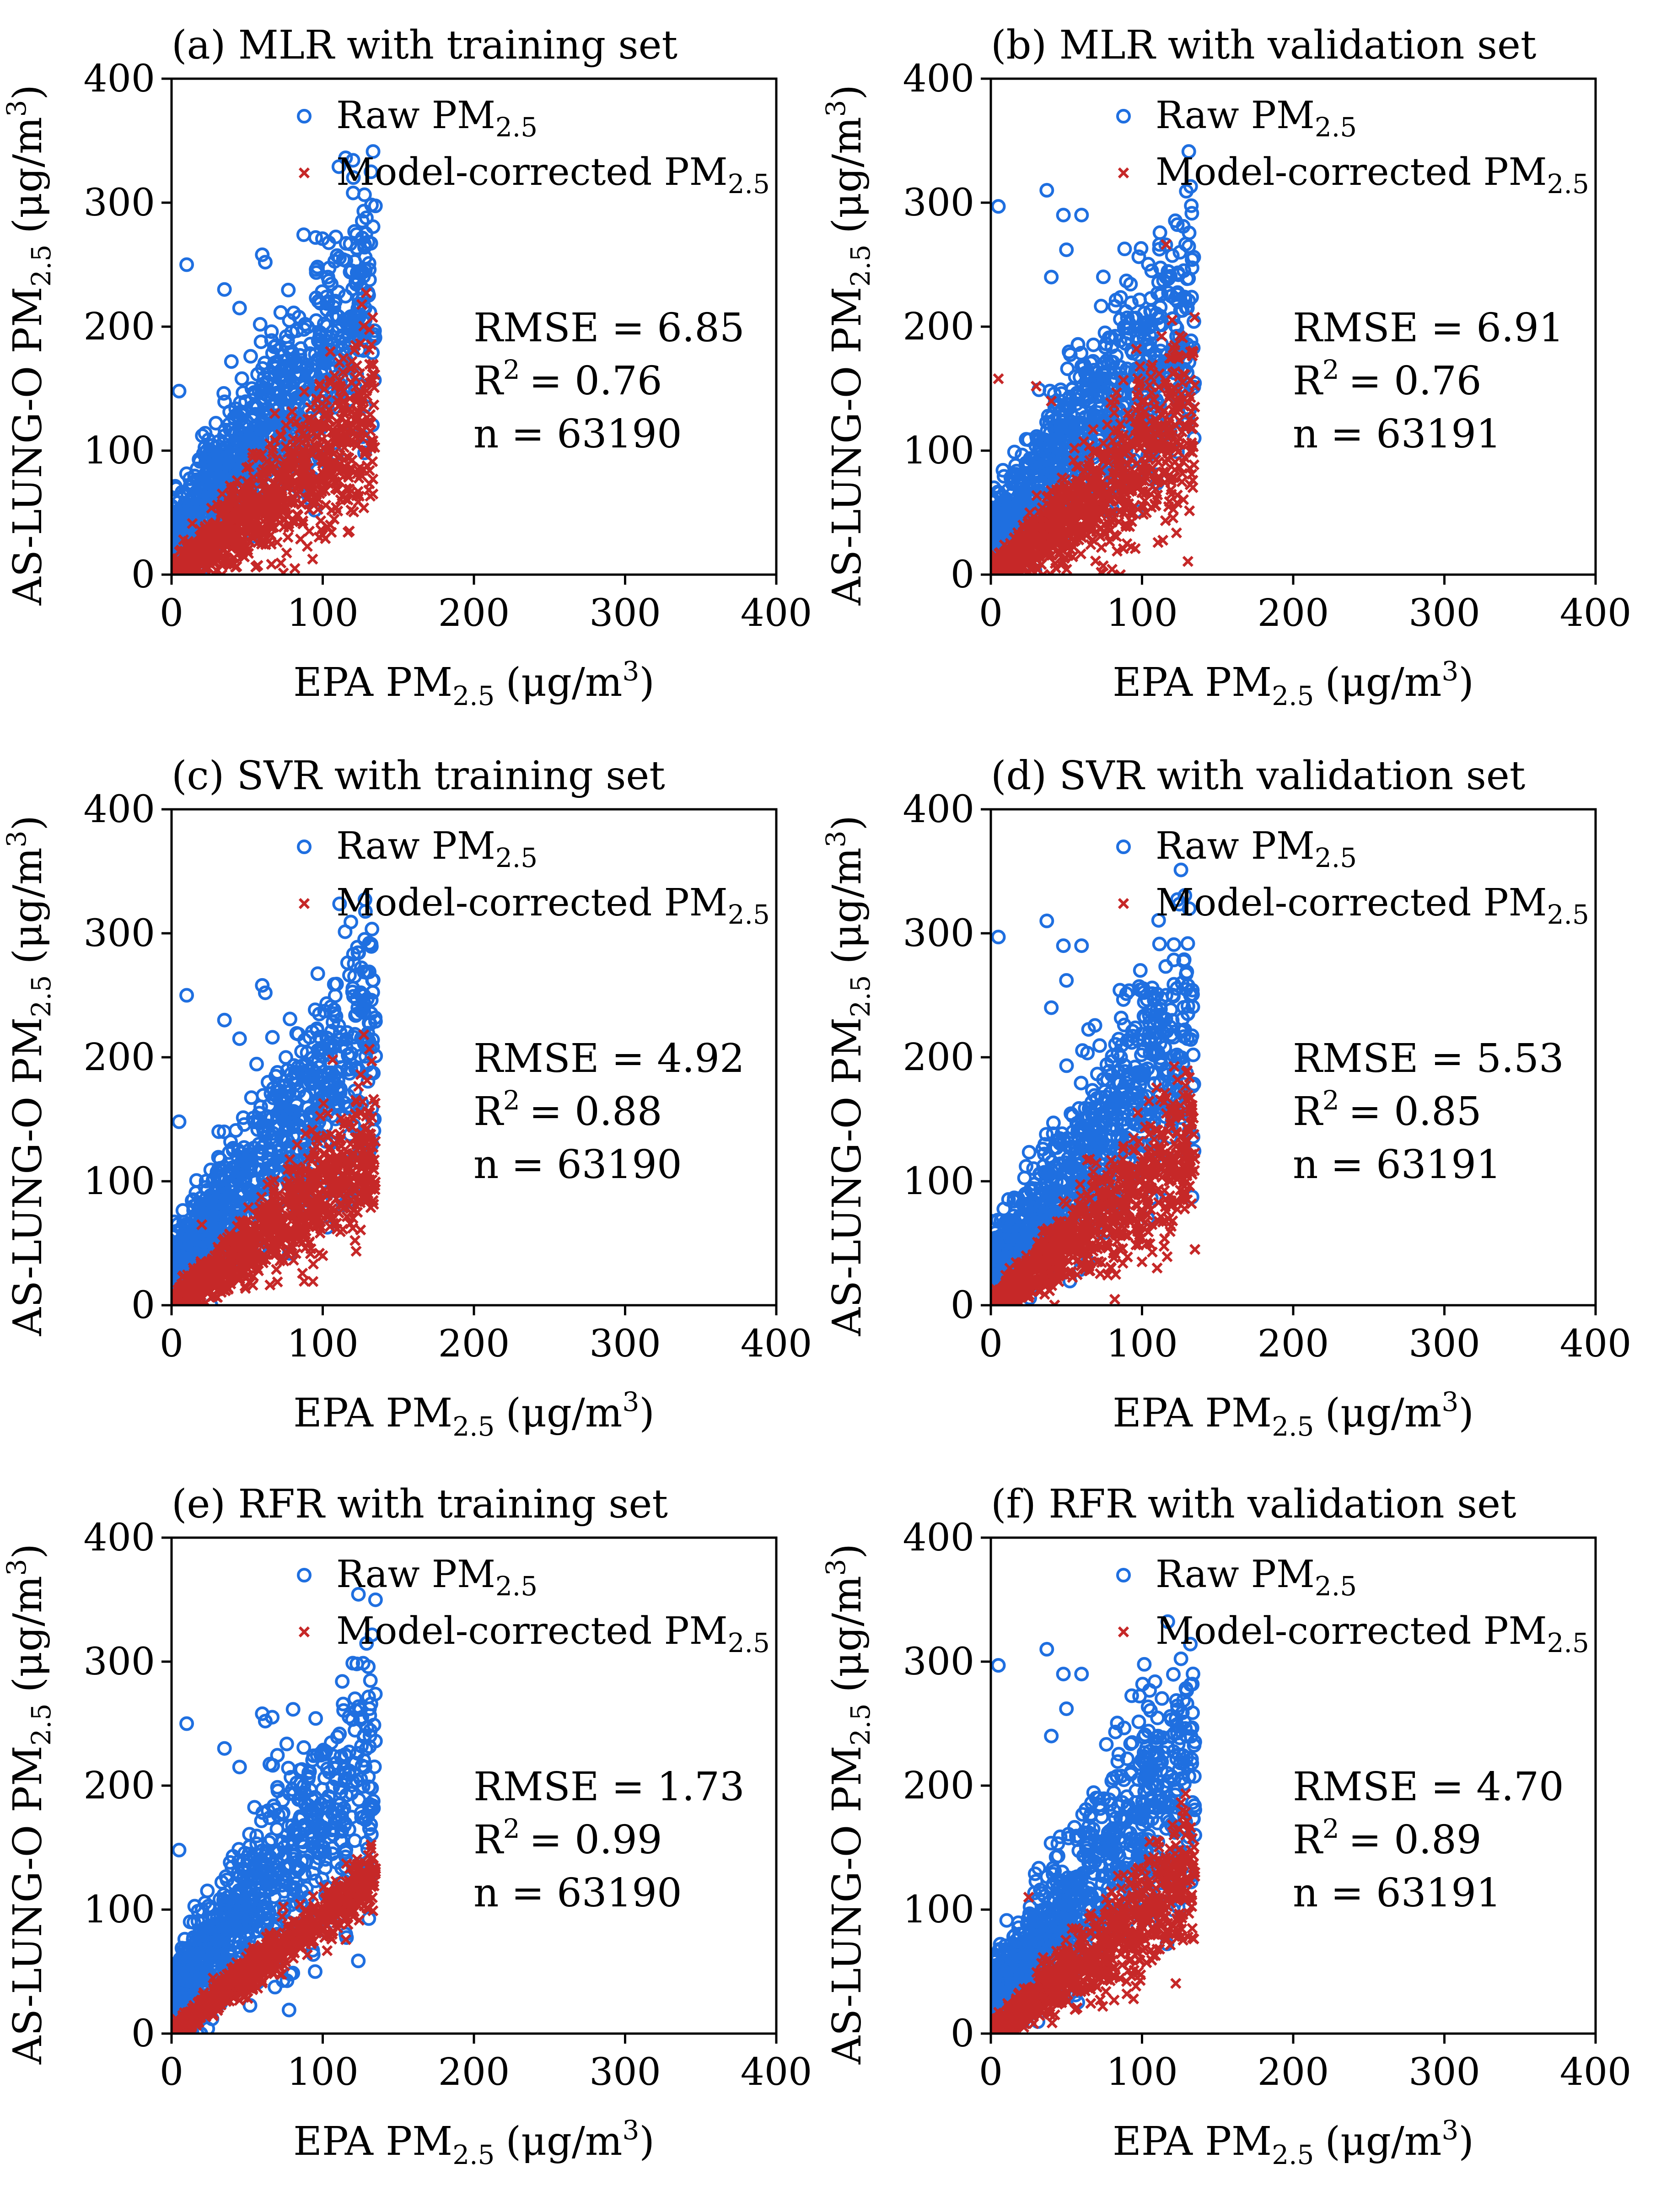 The height and width of the screenshot is (2212, 1661). What do you see at coordinates (1444, 613) in the screenshot?
I see `x-tick-label: 300` at bounding box center [1444, 613].